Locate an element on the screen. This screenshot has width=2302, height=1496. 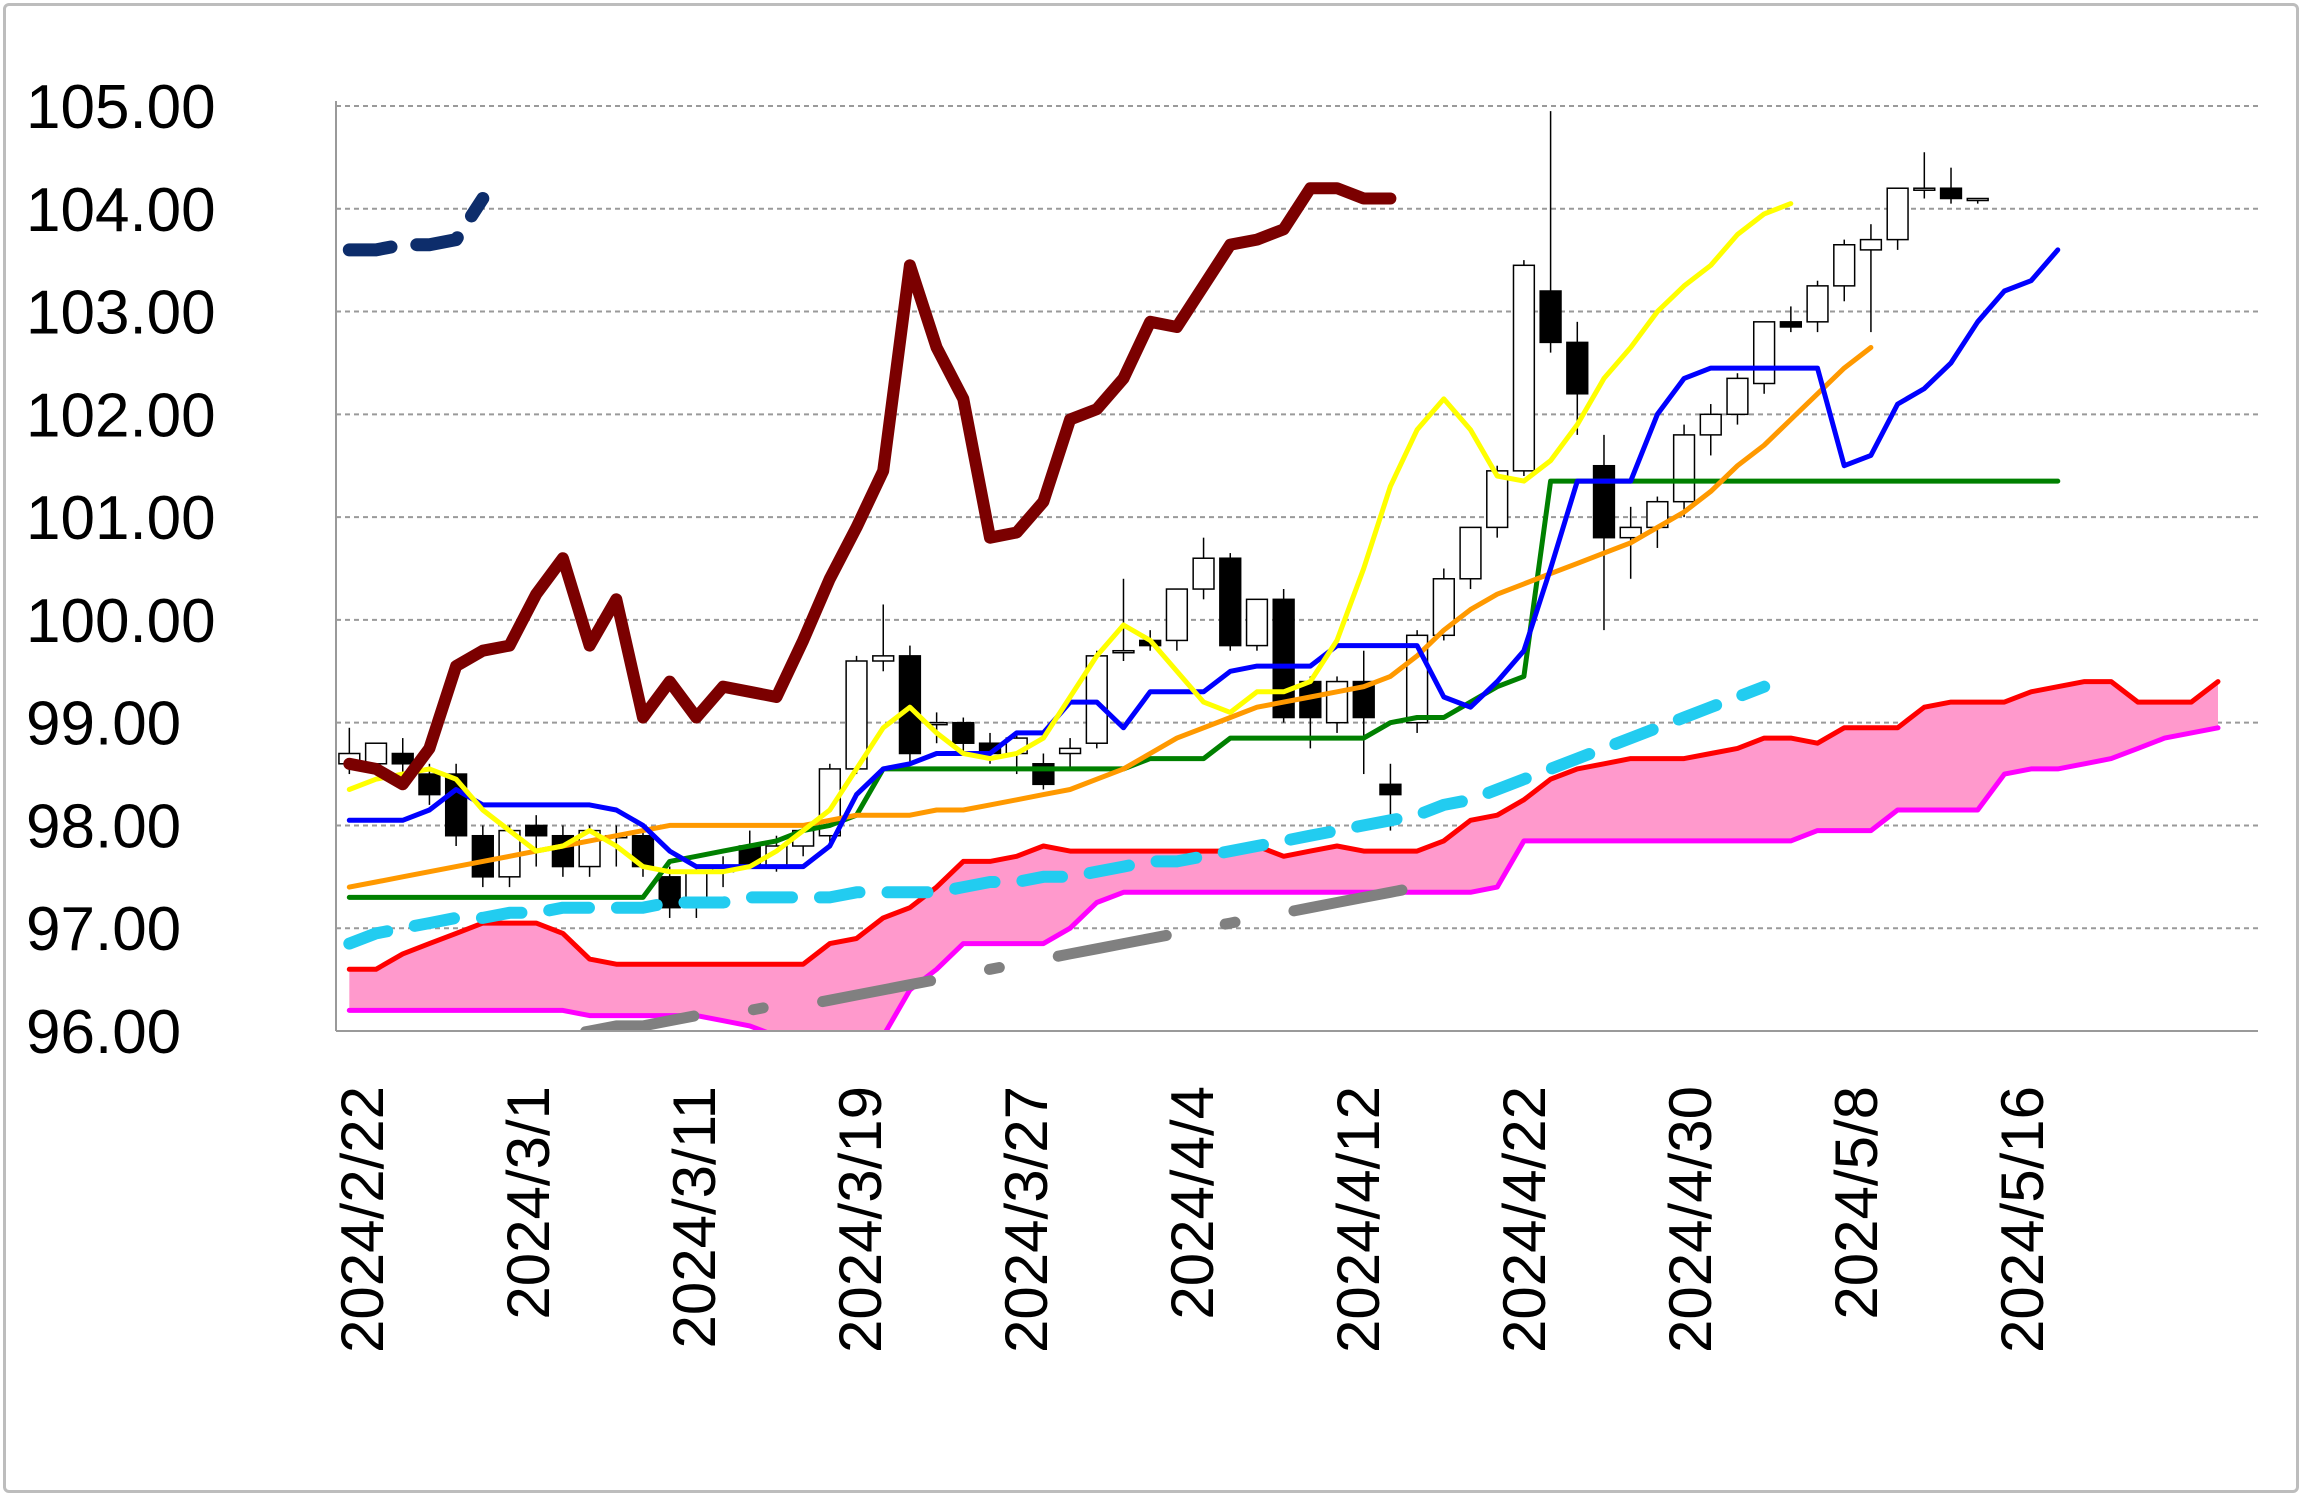
series-line-ma_dashed is located at coordinates (1057, 815).